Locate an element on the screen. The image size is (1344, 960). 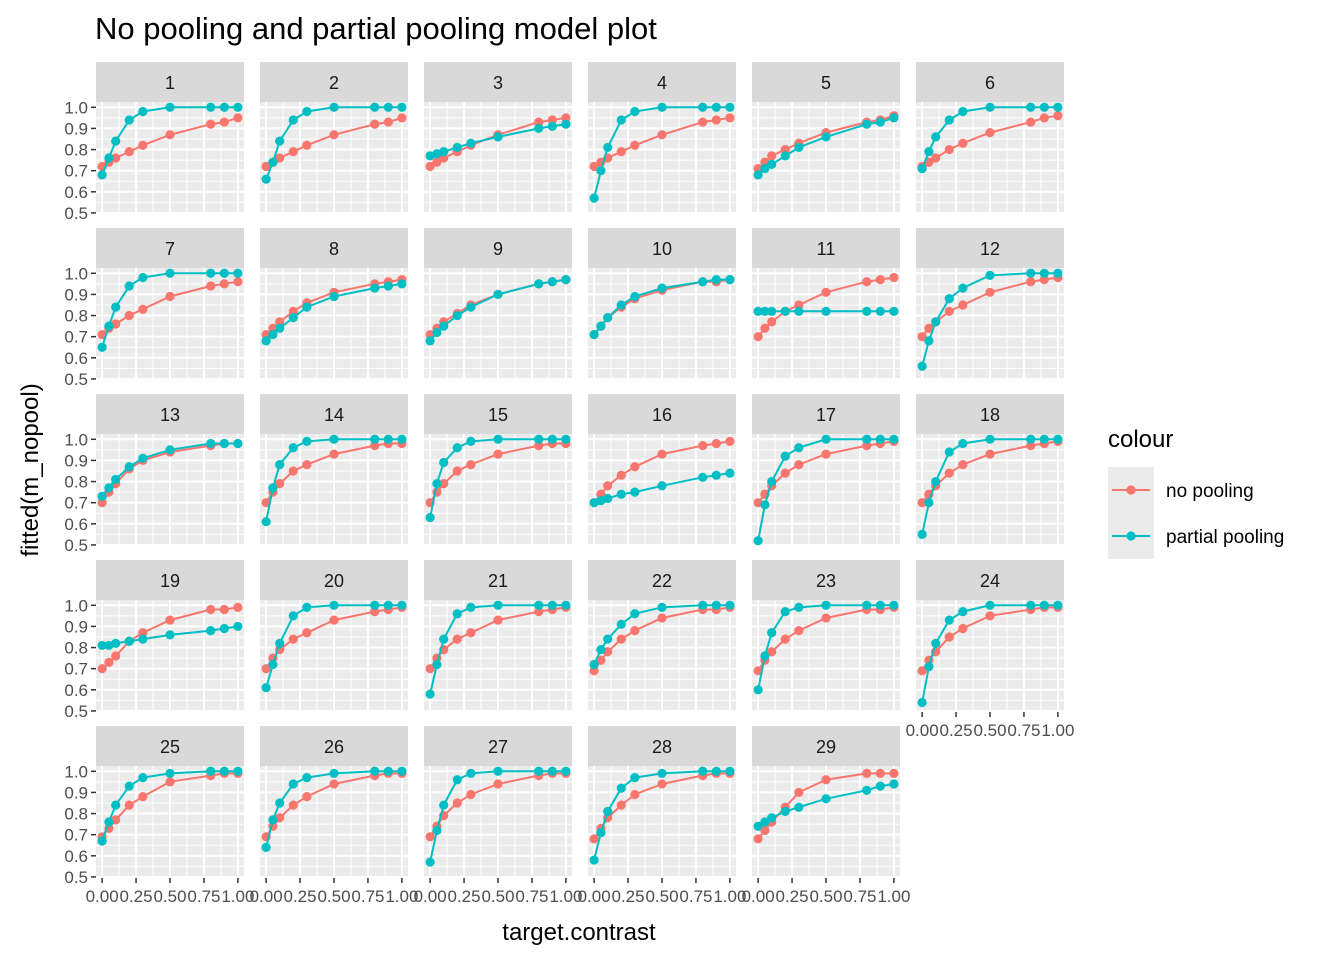
facet-strip-label: 8 is located at coordinates (334, 249).